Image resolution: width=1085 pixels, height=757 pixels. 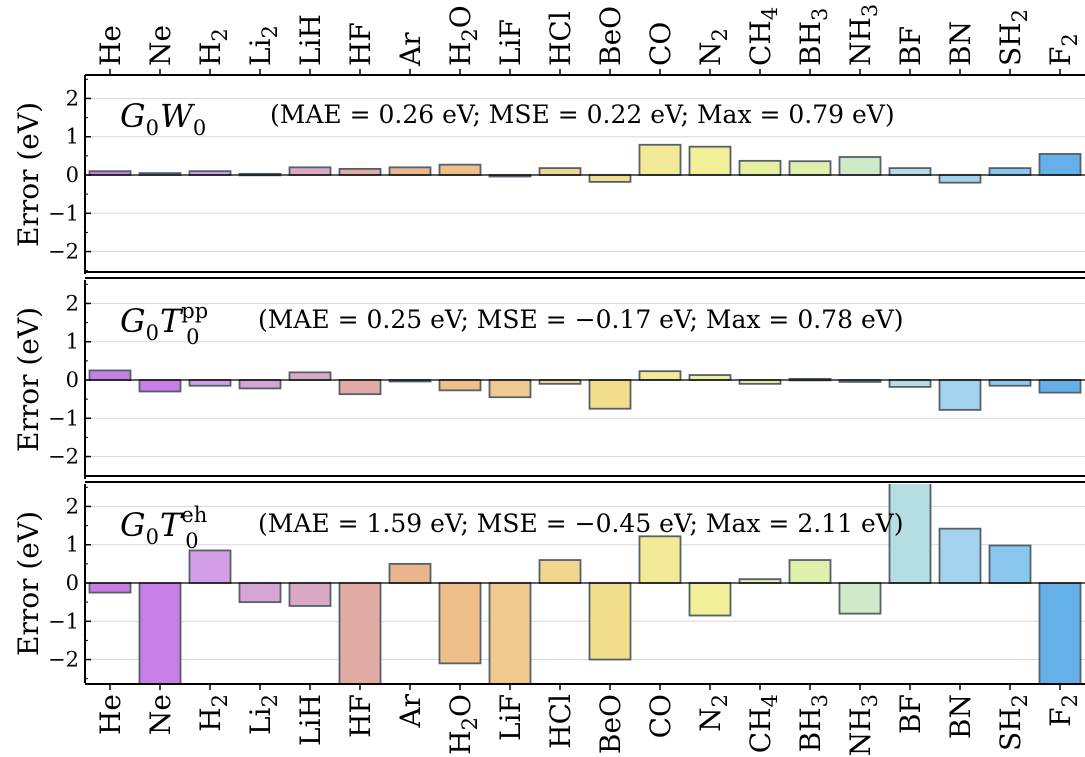 What do you see at coordinates (1060, 716) in the screenshot?
I see `cat-base: F` at bounding box center [1060, 716].